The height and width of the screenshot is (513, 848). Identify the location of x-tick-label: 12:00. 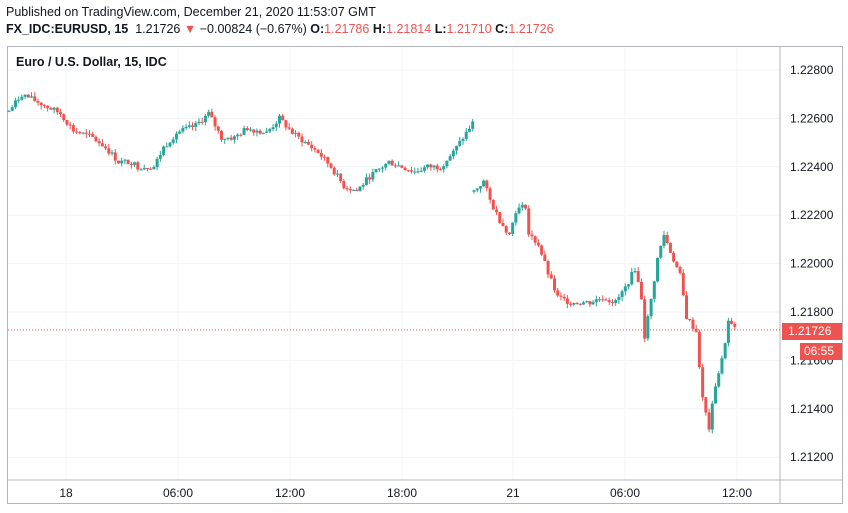
(290, 493).